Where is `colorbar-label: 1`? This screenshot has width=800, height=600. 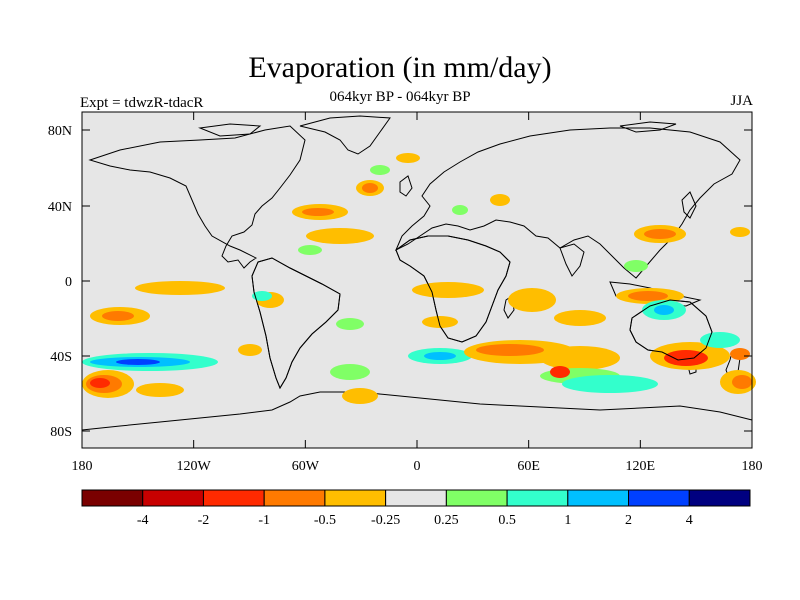 colorbar-label: 1 is located at coordinates (567, 520).